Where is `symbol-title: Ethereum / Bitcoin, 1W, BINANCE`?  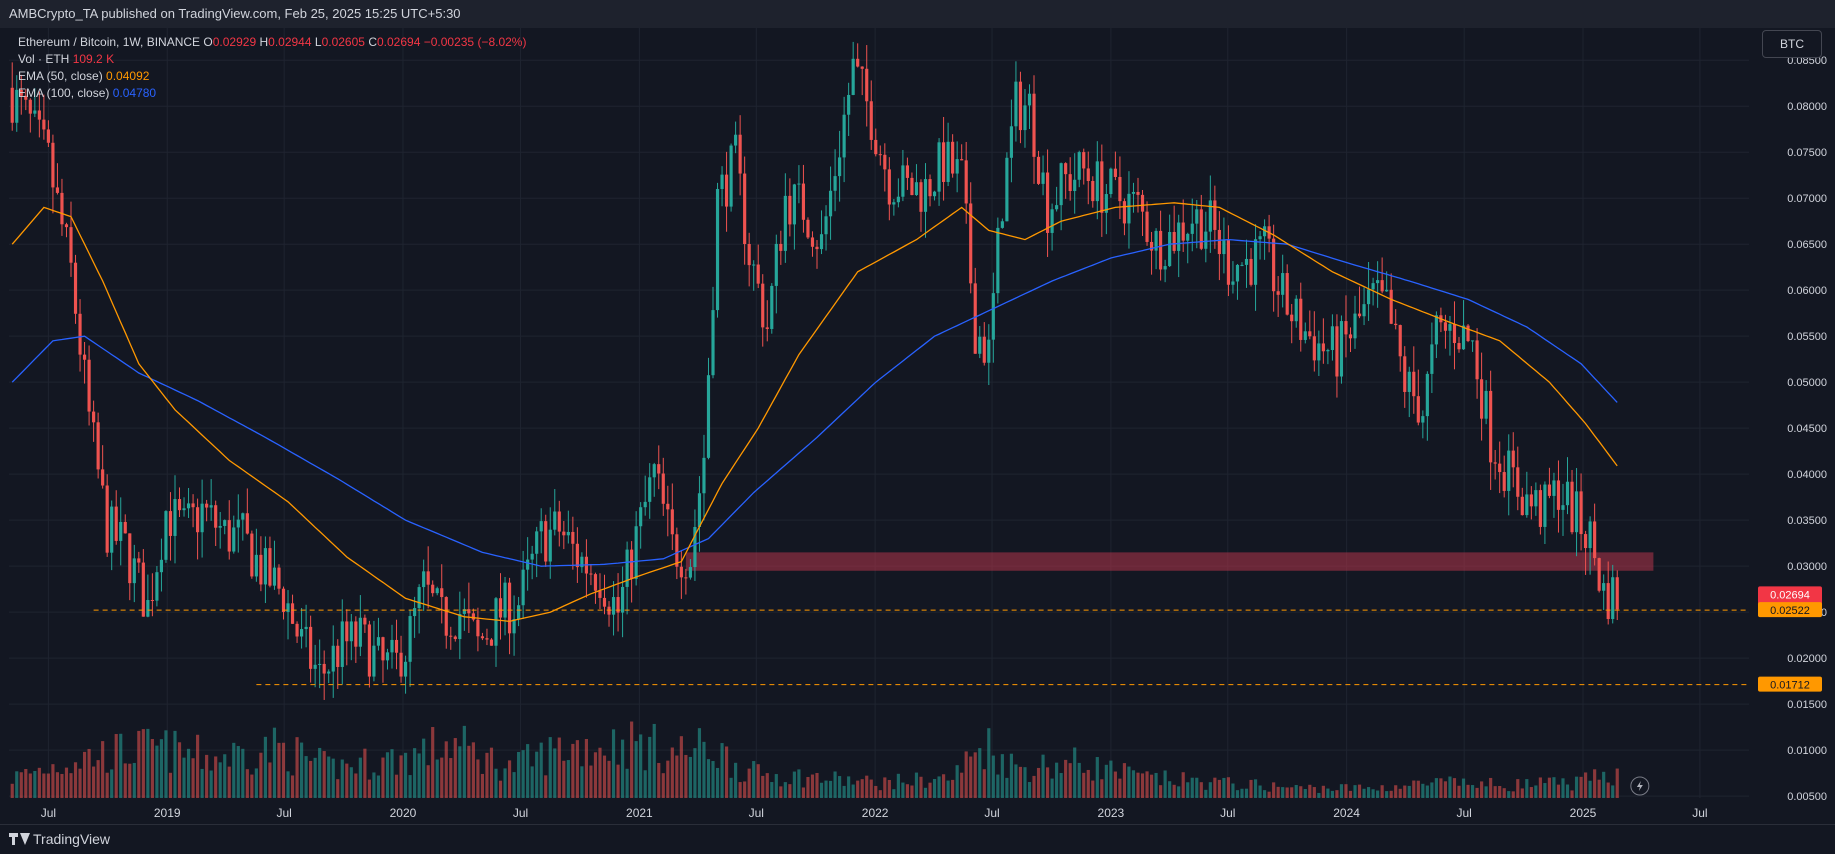
symbol-title: Ethereum / Bitcoin, 1W, BINANCE is located at coordinates (109, 42).